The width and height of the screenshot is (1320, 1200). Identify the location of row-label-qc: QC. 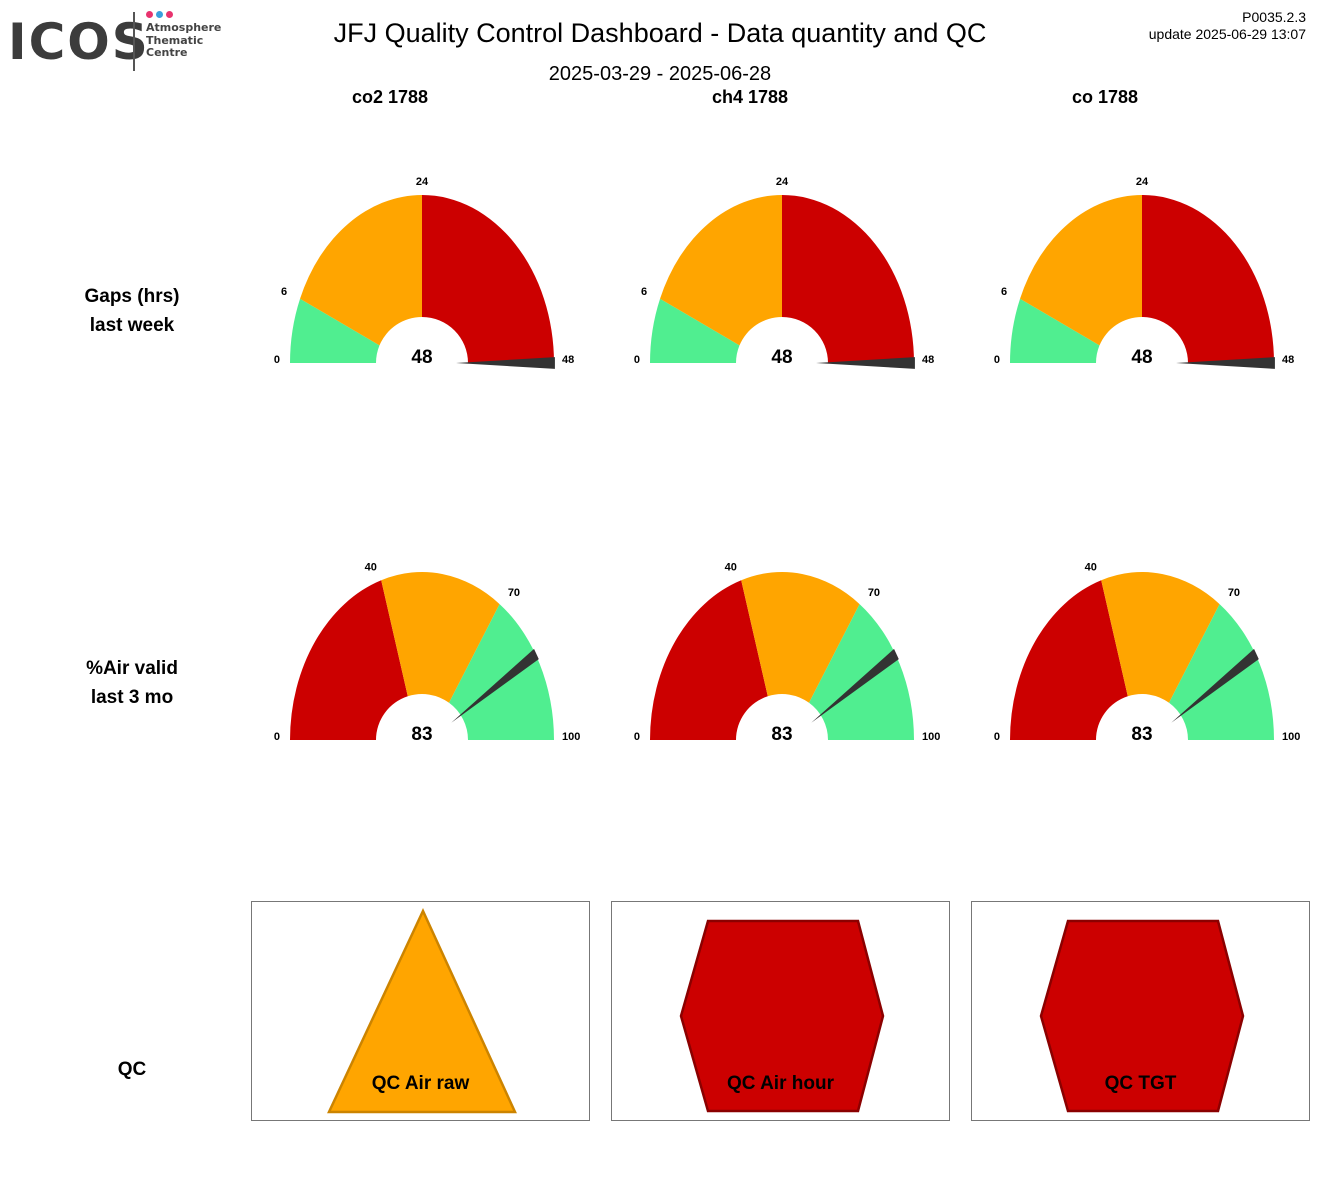
(132, 1069).